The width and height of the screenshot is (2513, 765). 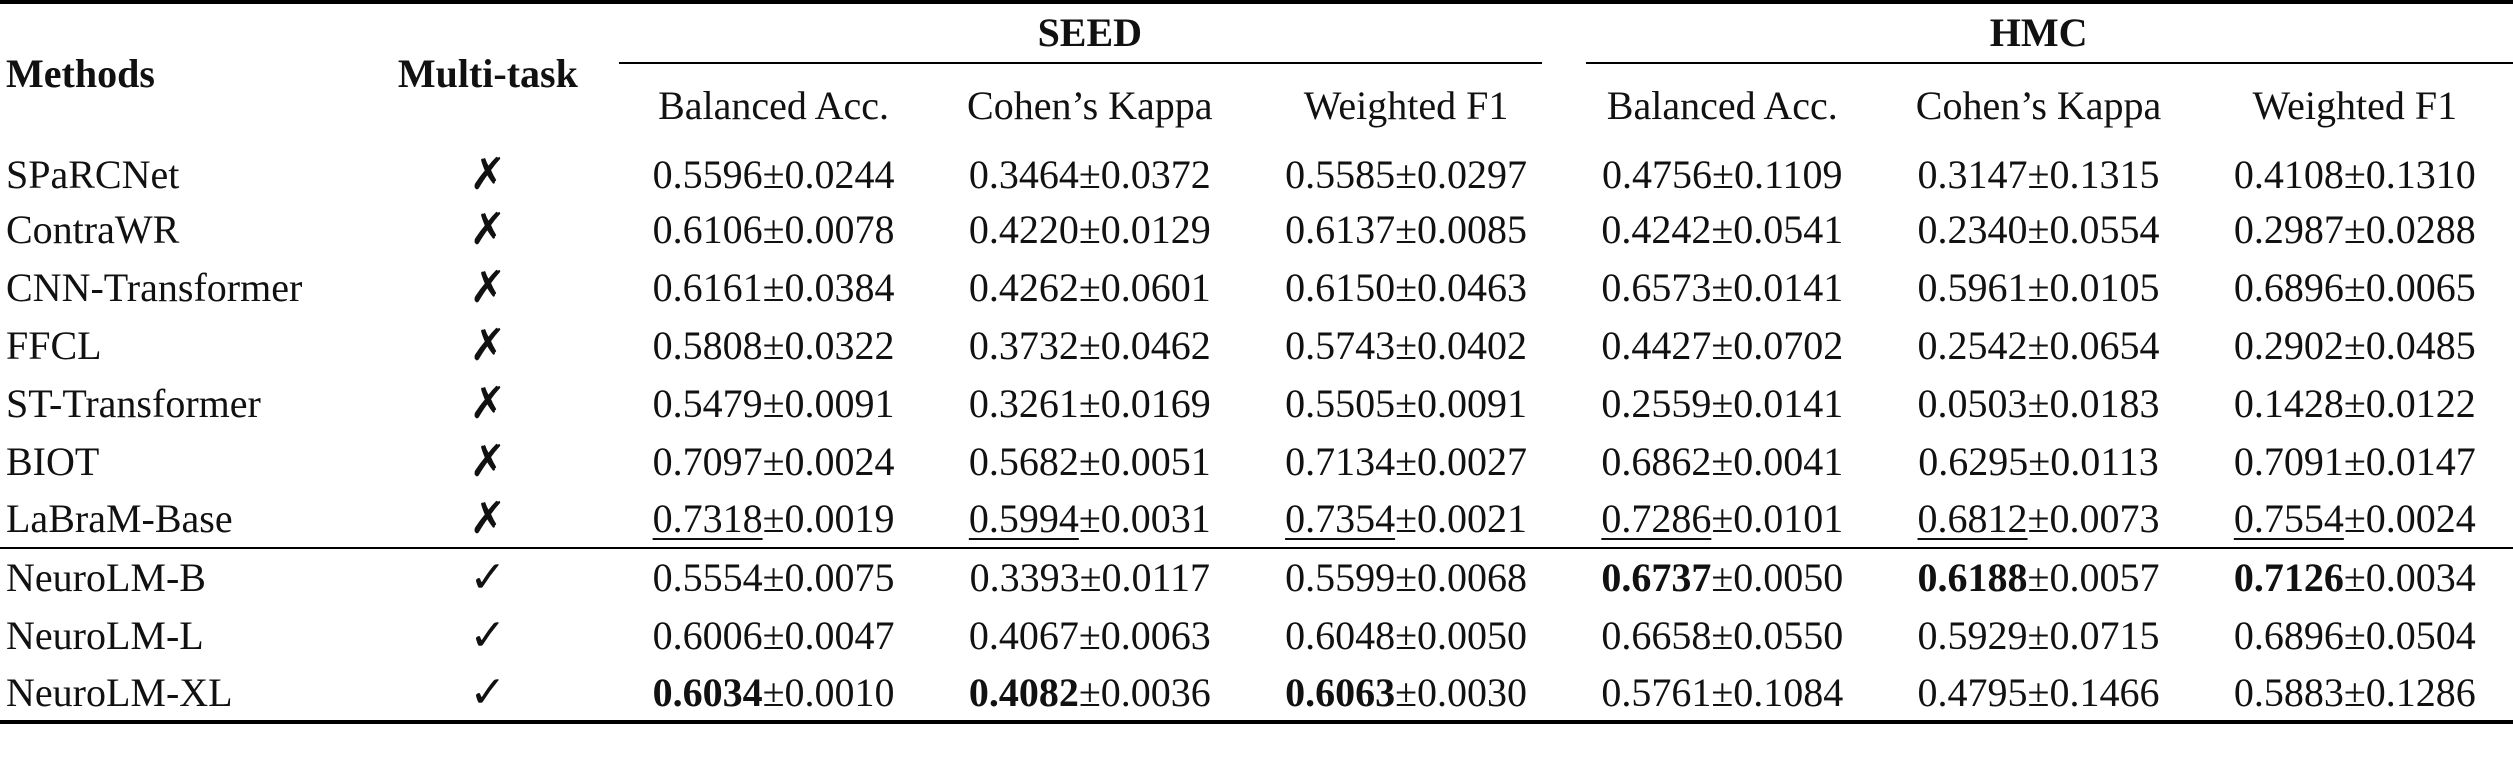 I want to click on metric-cell: 0.2559±0.0141, so click(x=1722, y=403).